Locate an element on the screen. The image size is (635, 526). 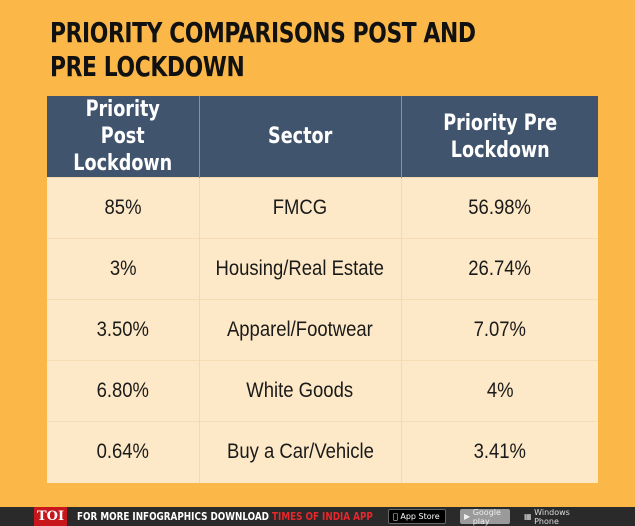
cell-value: 3.41% is located at coordinates (499, 452).